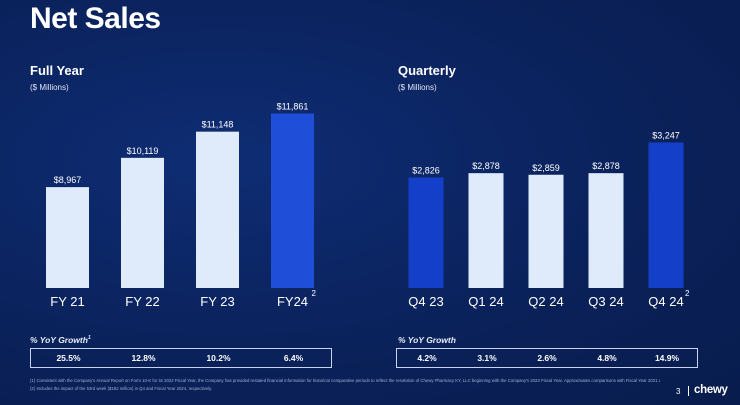  Describe the element at coordinates (143, 358) in the screenshot. I see `annual-yoy-value: 12.8%` at that location.